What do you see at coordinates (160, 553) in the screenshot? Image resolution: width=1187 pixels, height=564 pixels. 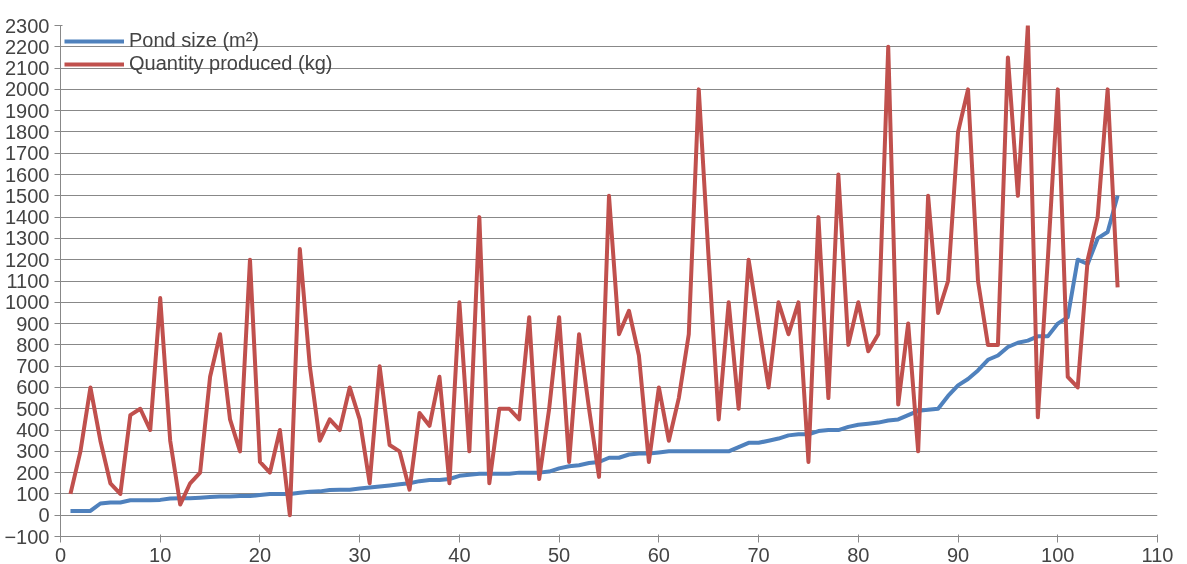 I see `x-tick-label: 10` at bounding box center [160, 553].